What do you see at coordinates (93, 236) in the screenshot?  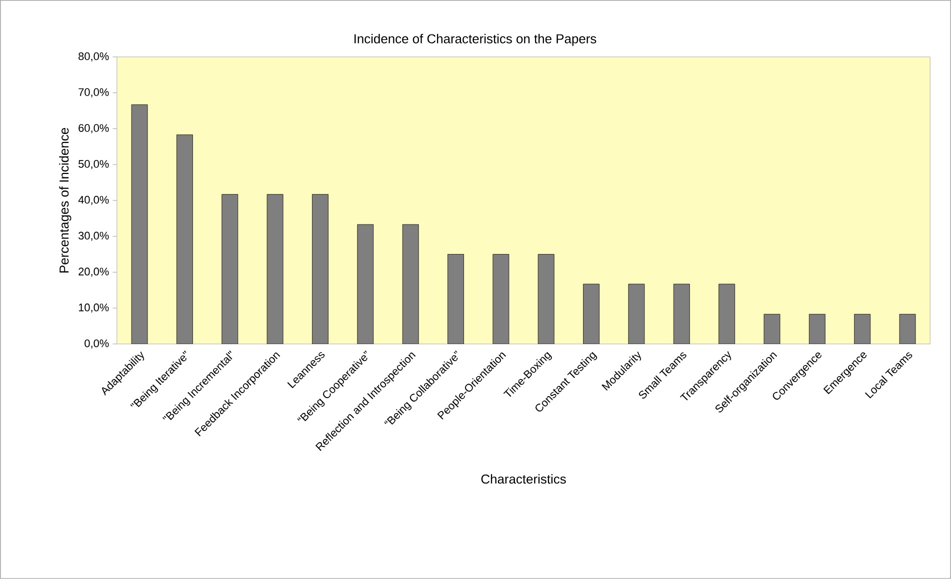 I see `y-tick-label: 30,0%` at bounding box center [93, 236].